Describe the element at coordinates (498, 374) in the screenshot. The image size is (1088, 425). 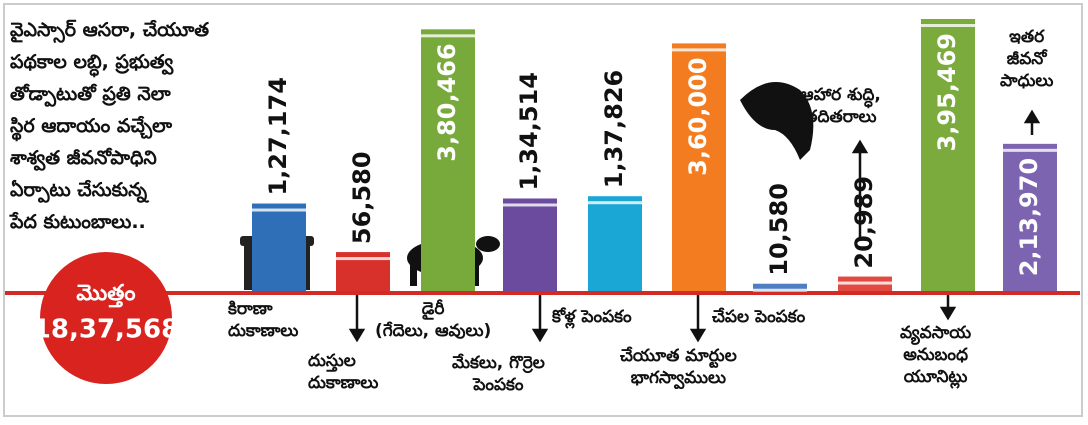
I see `category-label: మేకలు, గొర్రెల పెంపకం` at that location.